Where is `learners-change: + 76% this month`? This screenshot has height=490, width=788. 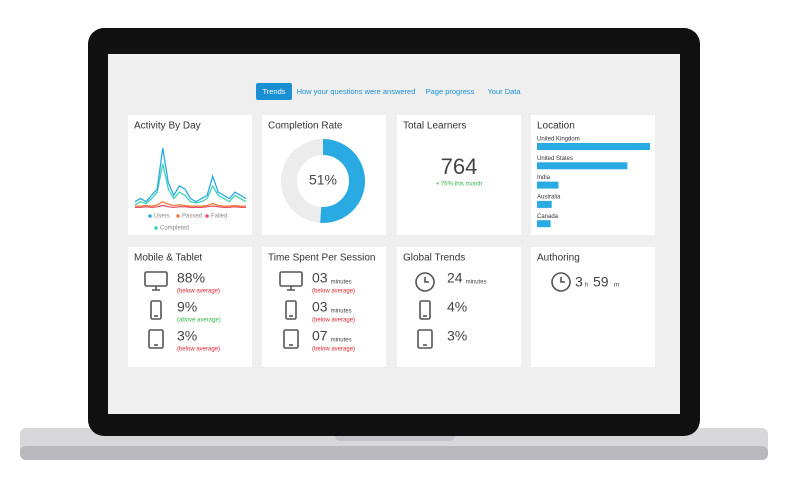
learners-change: + 76% this month is located at coordinates (459, 185).